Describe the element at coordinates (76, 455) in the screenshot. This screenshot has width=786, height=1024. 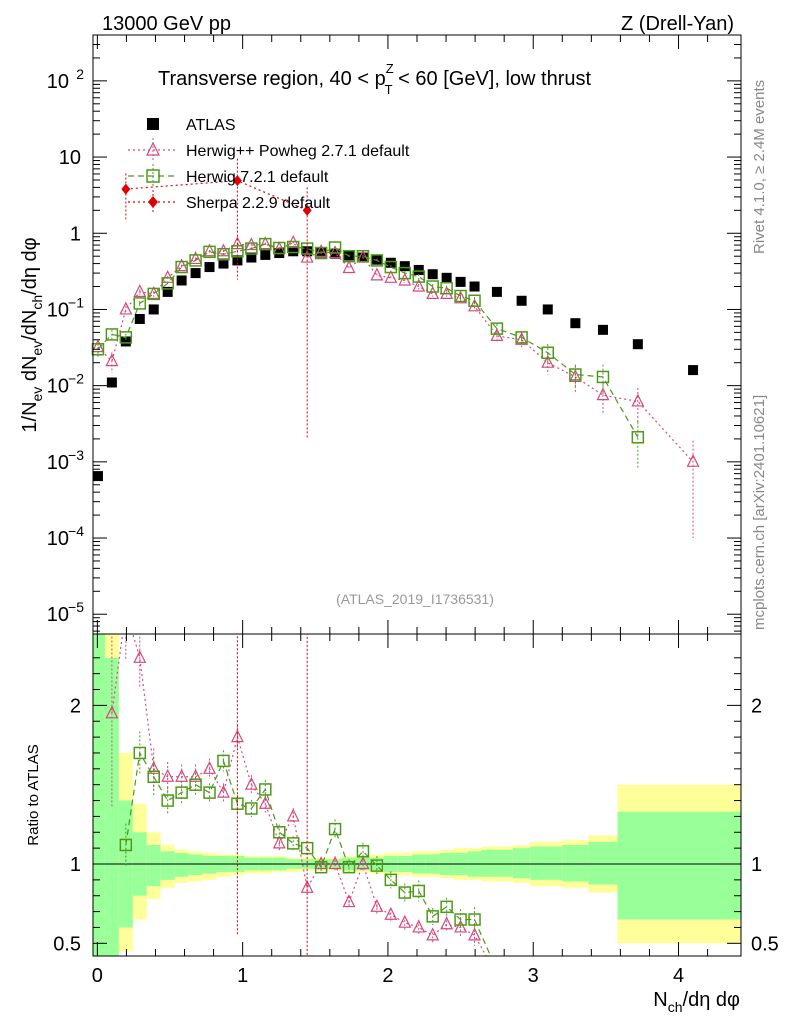
I see `y-tick-exponent: −3` at that location.